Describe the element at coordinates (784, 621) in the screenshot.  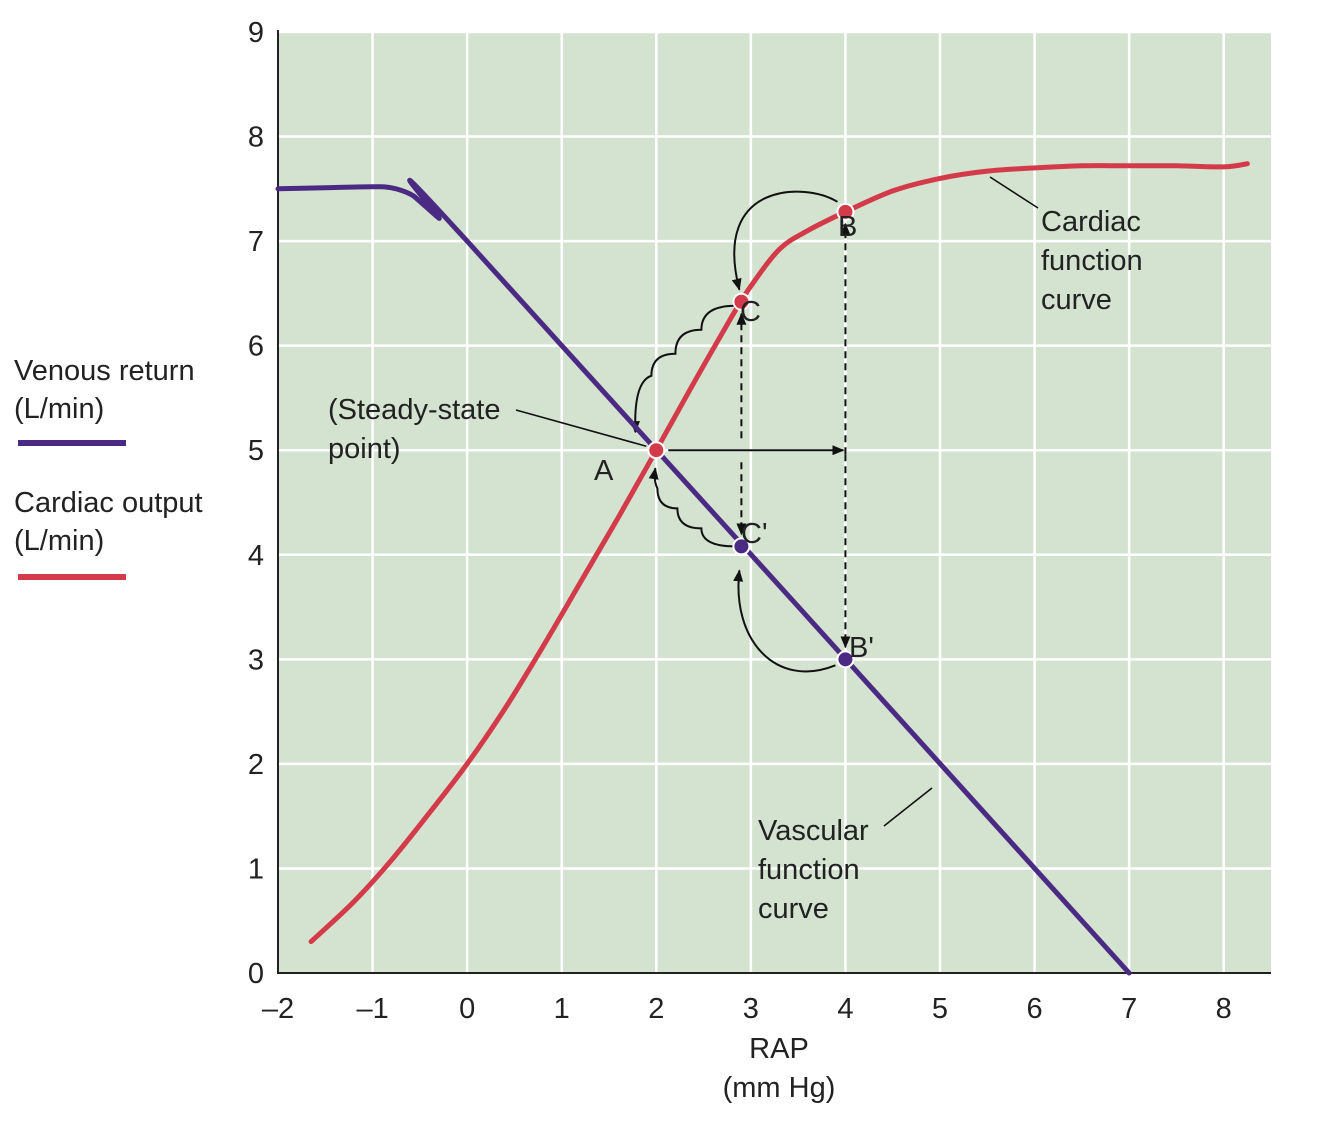
I see `curved-arrow-b-prime-to-c-prime` at that location.